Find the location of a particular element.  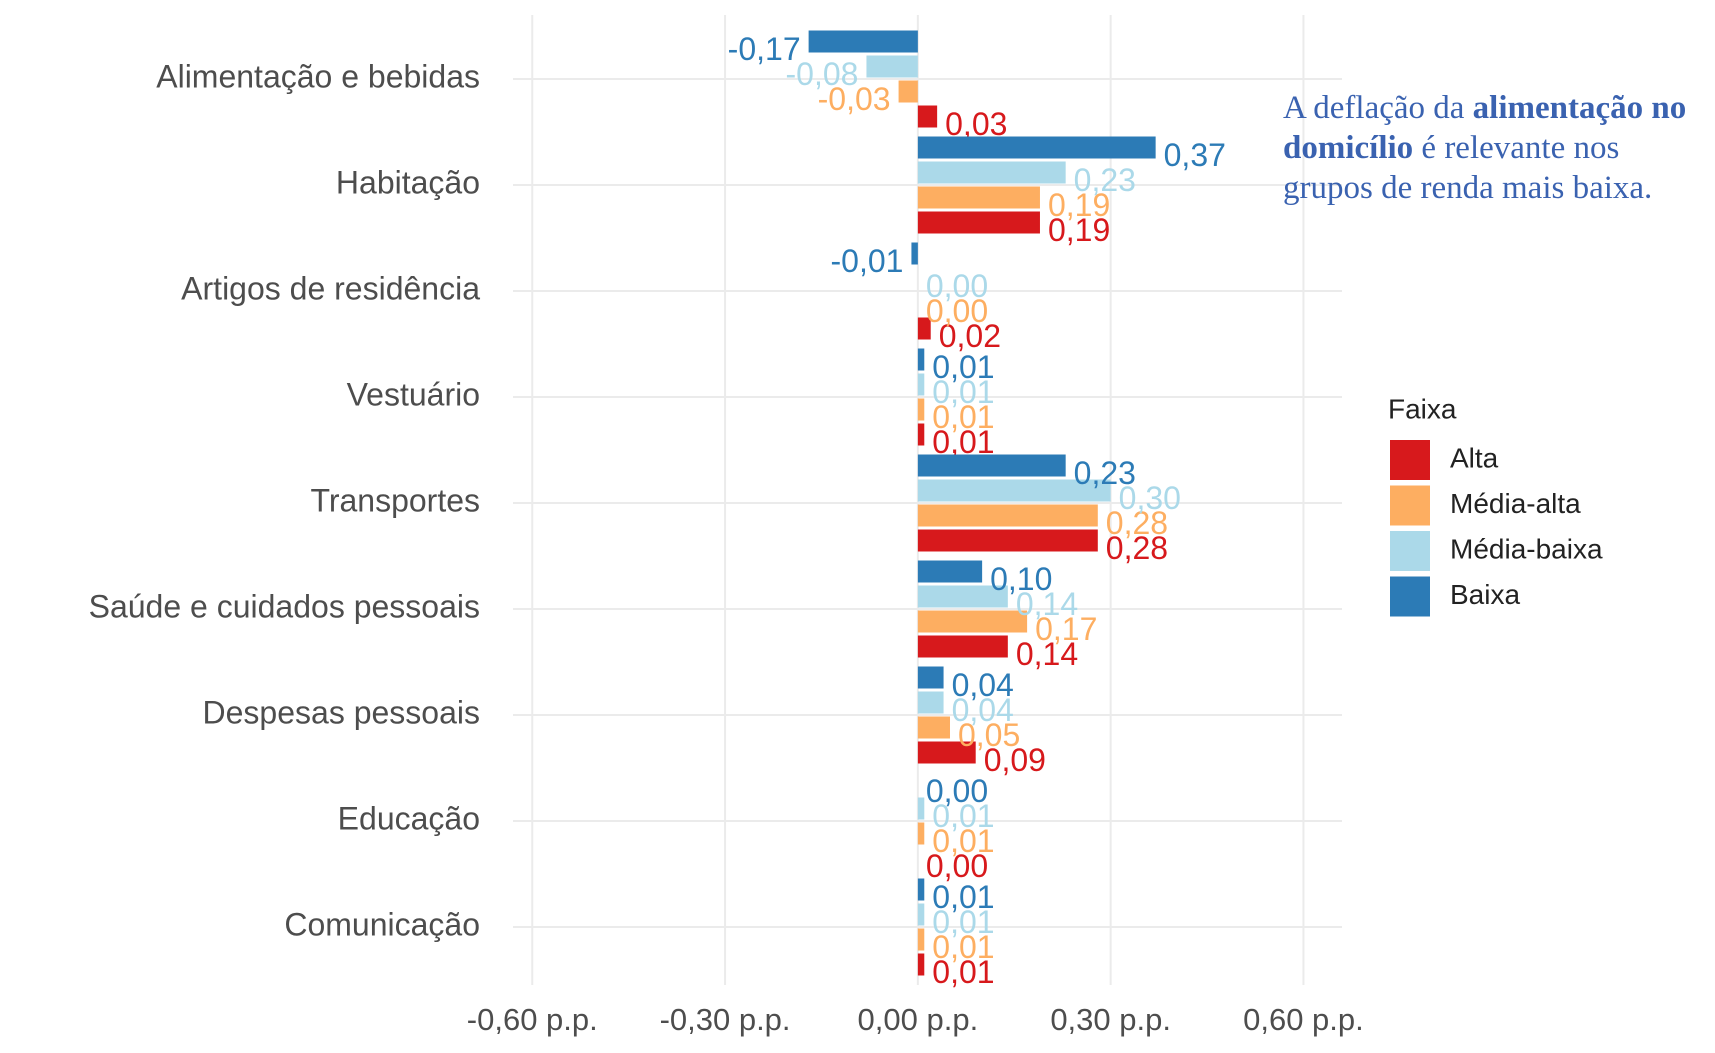

value-label: 0,02 is located at coordinates (970, 336).